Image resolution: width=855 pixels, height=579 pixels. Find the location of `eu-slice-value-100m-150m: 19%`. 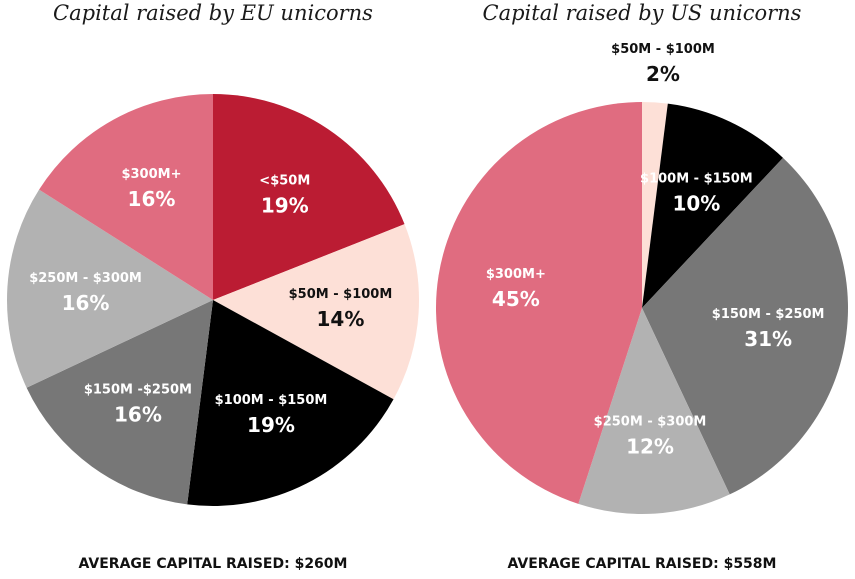

eu-slice-value-100m-150m: 19% is located at coordinates (271, 425).